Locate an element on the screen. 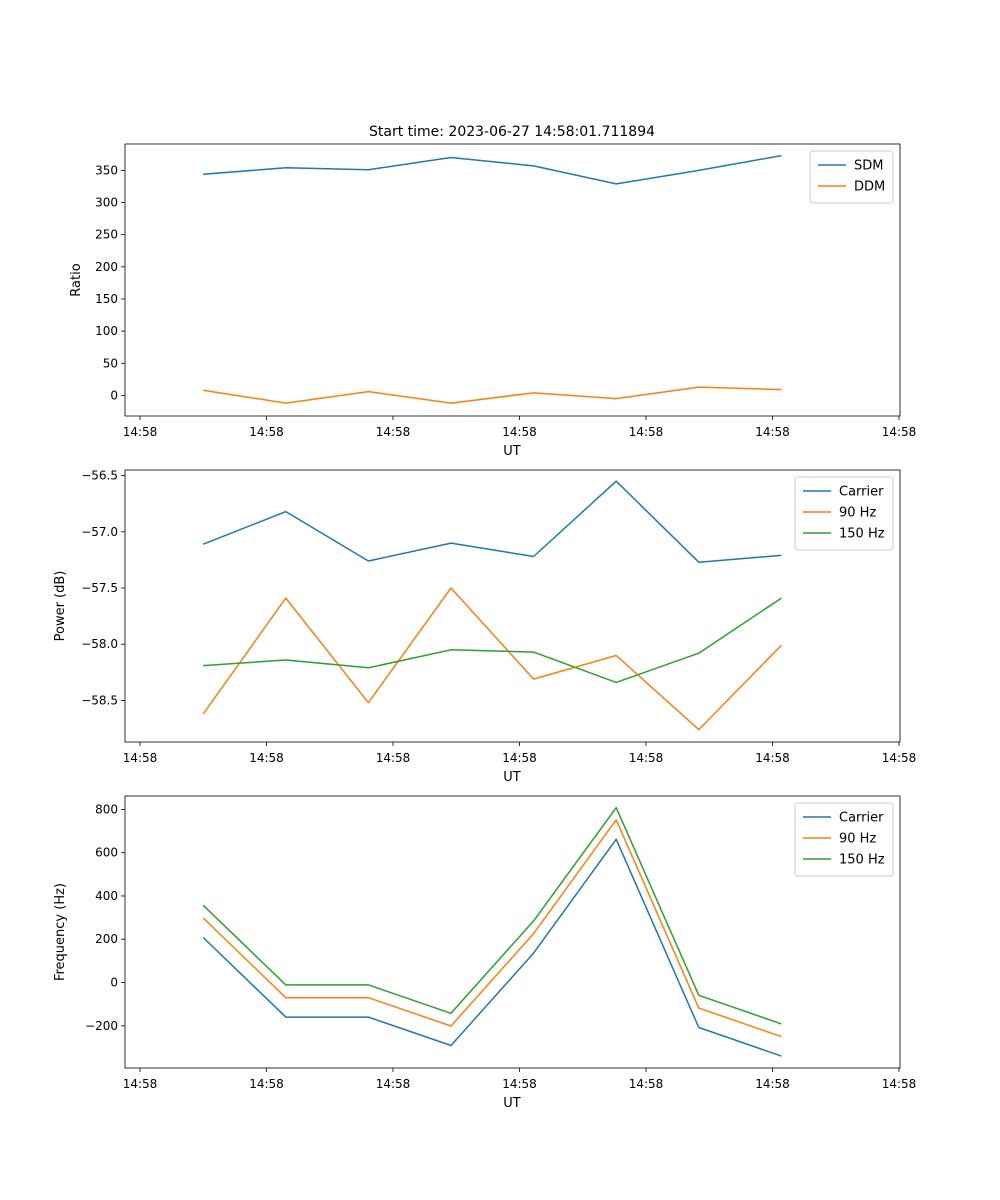 The height and width of the screenshot is (1200, 1000). legend: SDM DDM is located at coordinates (851, 177).